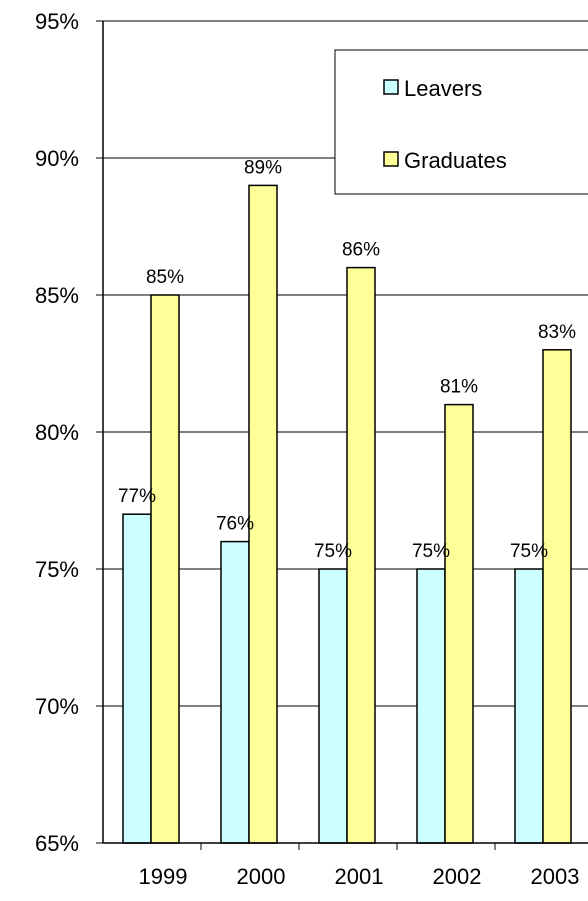 The width and height of the screenshot is (588, 901). What do you see at coordinates (57, 706) in the screenshot?
I see `y-tick-label: 70%` at bounding box center [57, 706].